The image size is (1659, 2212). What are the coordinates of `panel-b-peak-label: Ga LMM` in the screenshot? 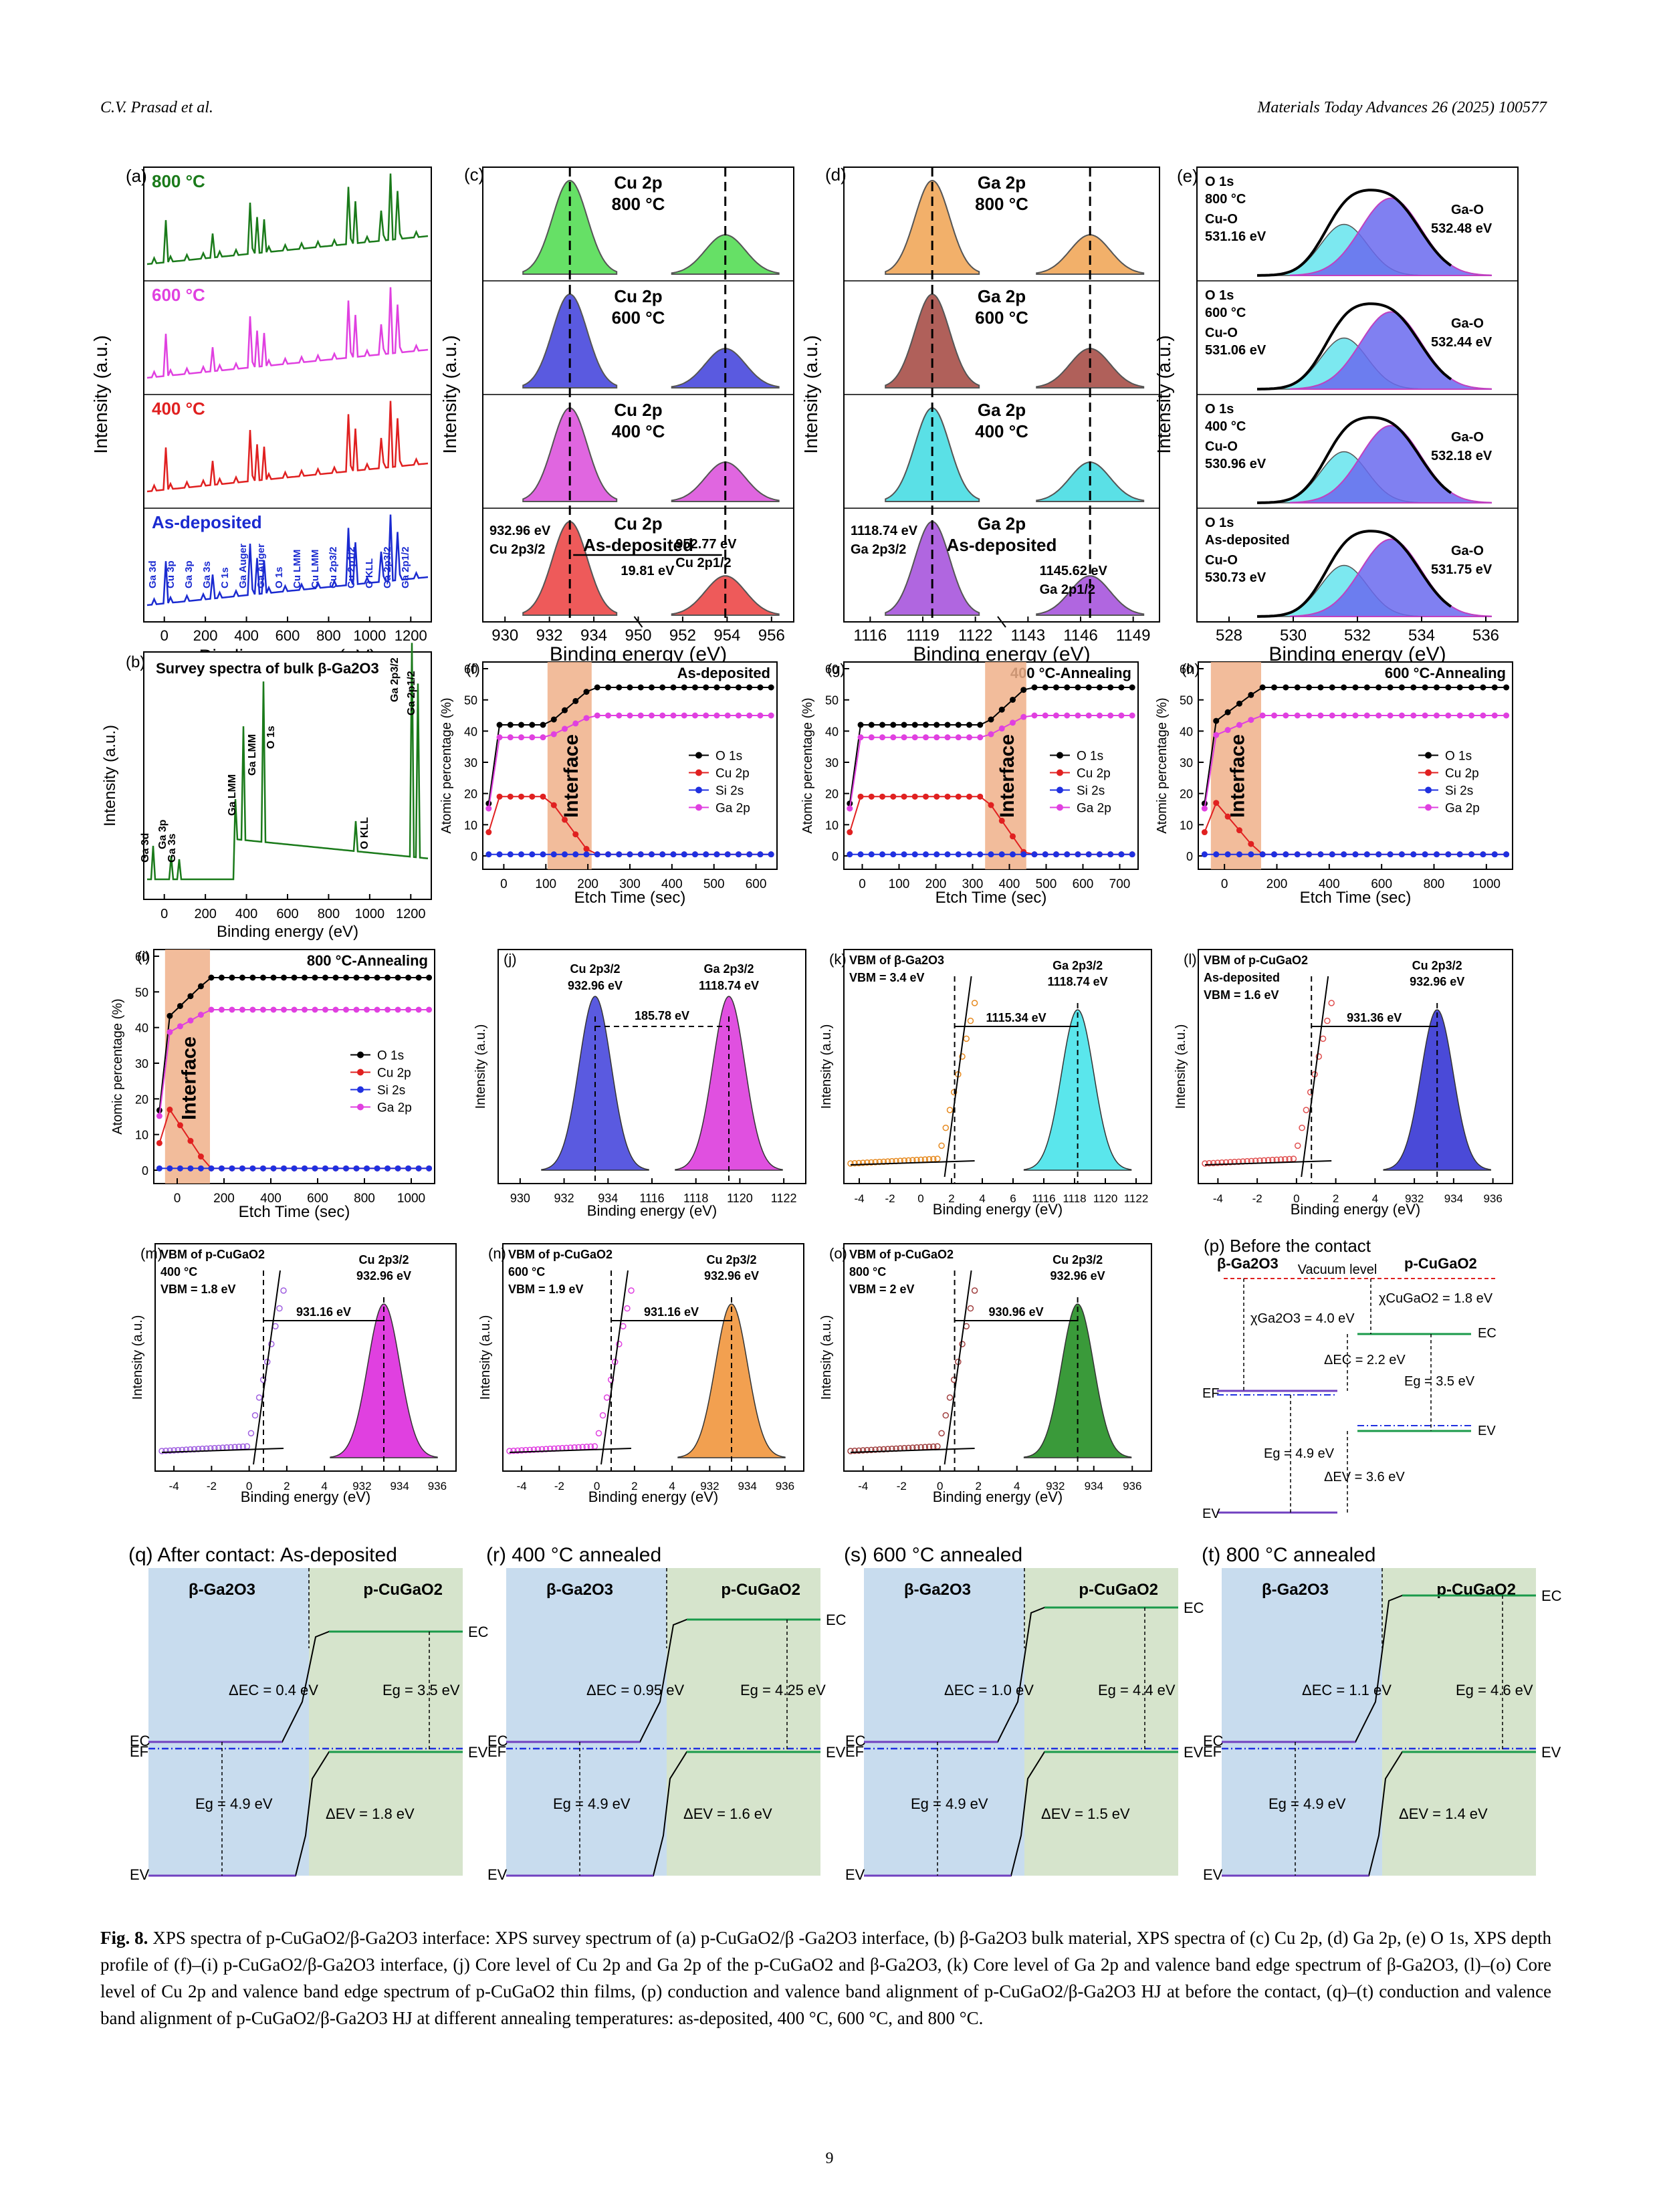 It's located at (253, 755).